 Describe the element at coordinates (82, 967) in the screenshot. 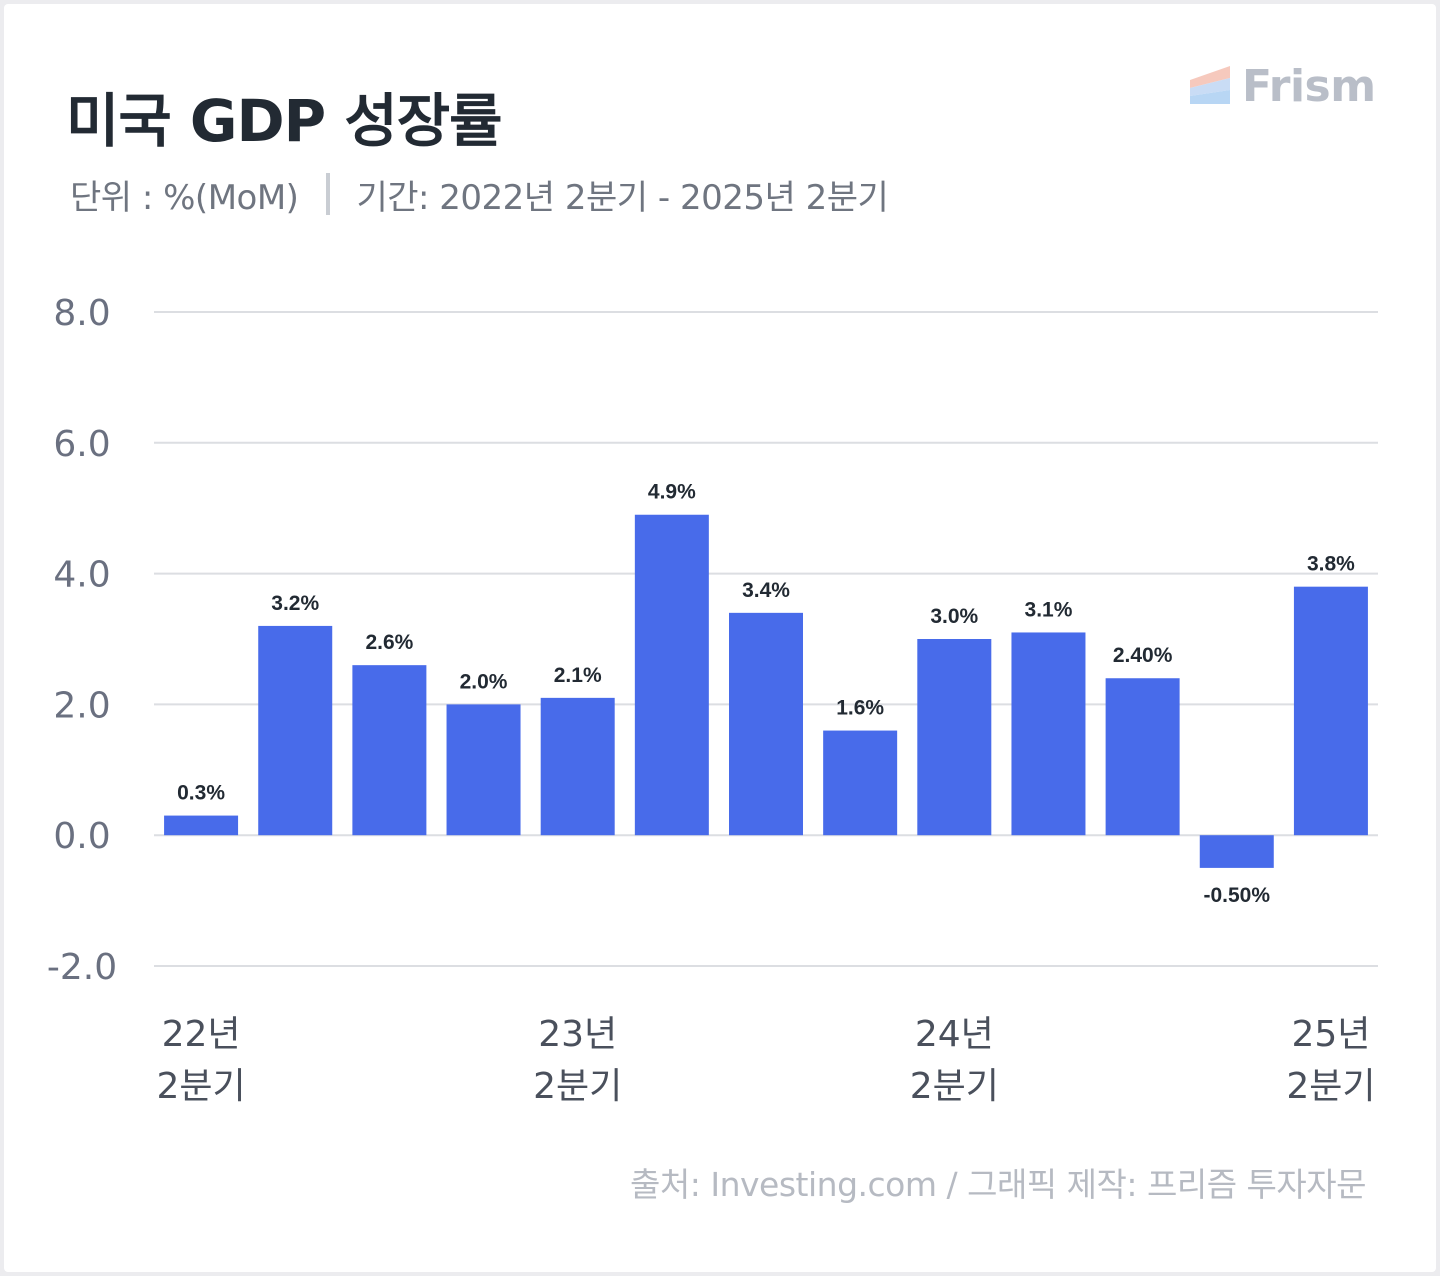

I see `y-tick-label: -2.0` at that location.